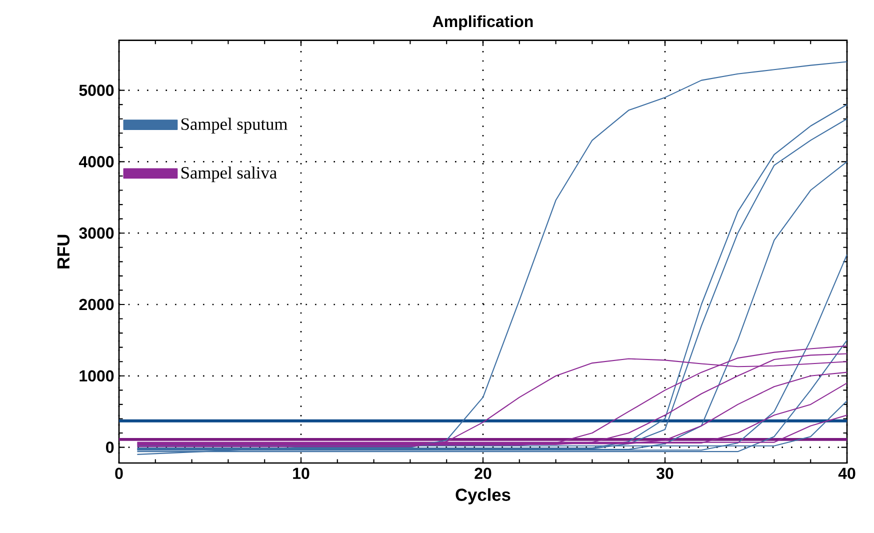 The image size is (874, 533). What do you see at coordinates (229, 174) in the screenshot?
I see `legend-label: Sampel saliva` at bounding box center [229, 174].